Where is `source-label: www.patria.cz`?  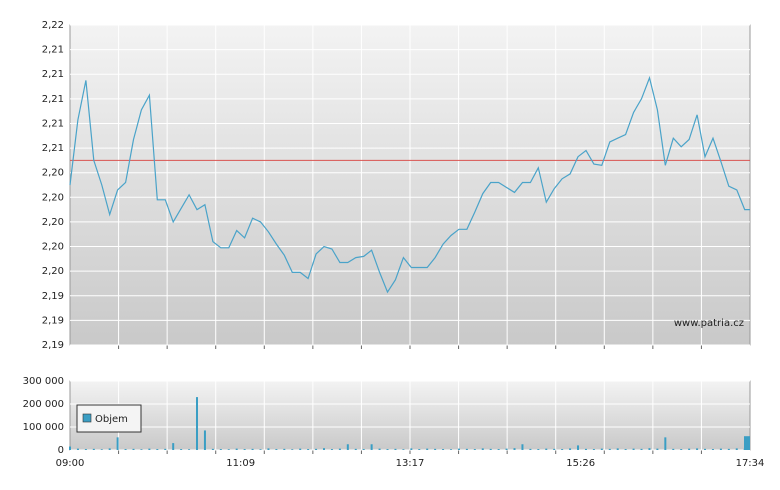
source-label: www.patria.cz is located at coordinates (709, 323).